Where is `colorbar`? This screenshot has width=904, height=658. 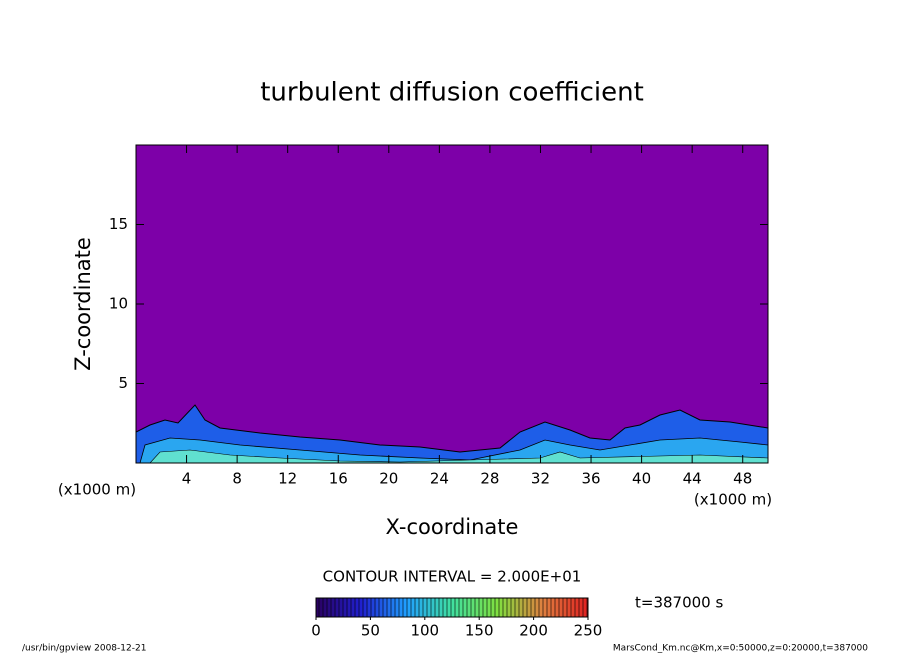 colorbar is located at coordinates (452, 607).